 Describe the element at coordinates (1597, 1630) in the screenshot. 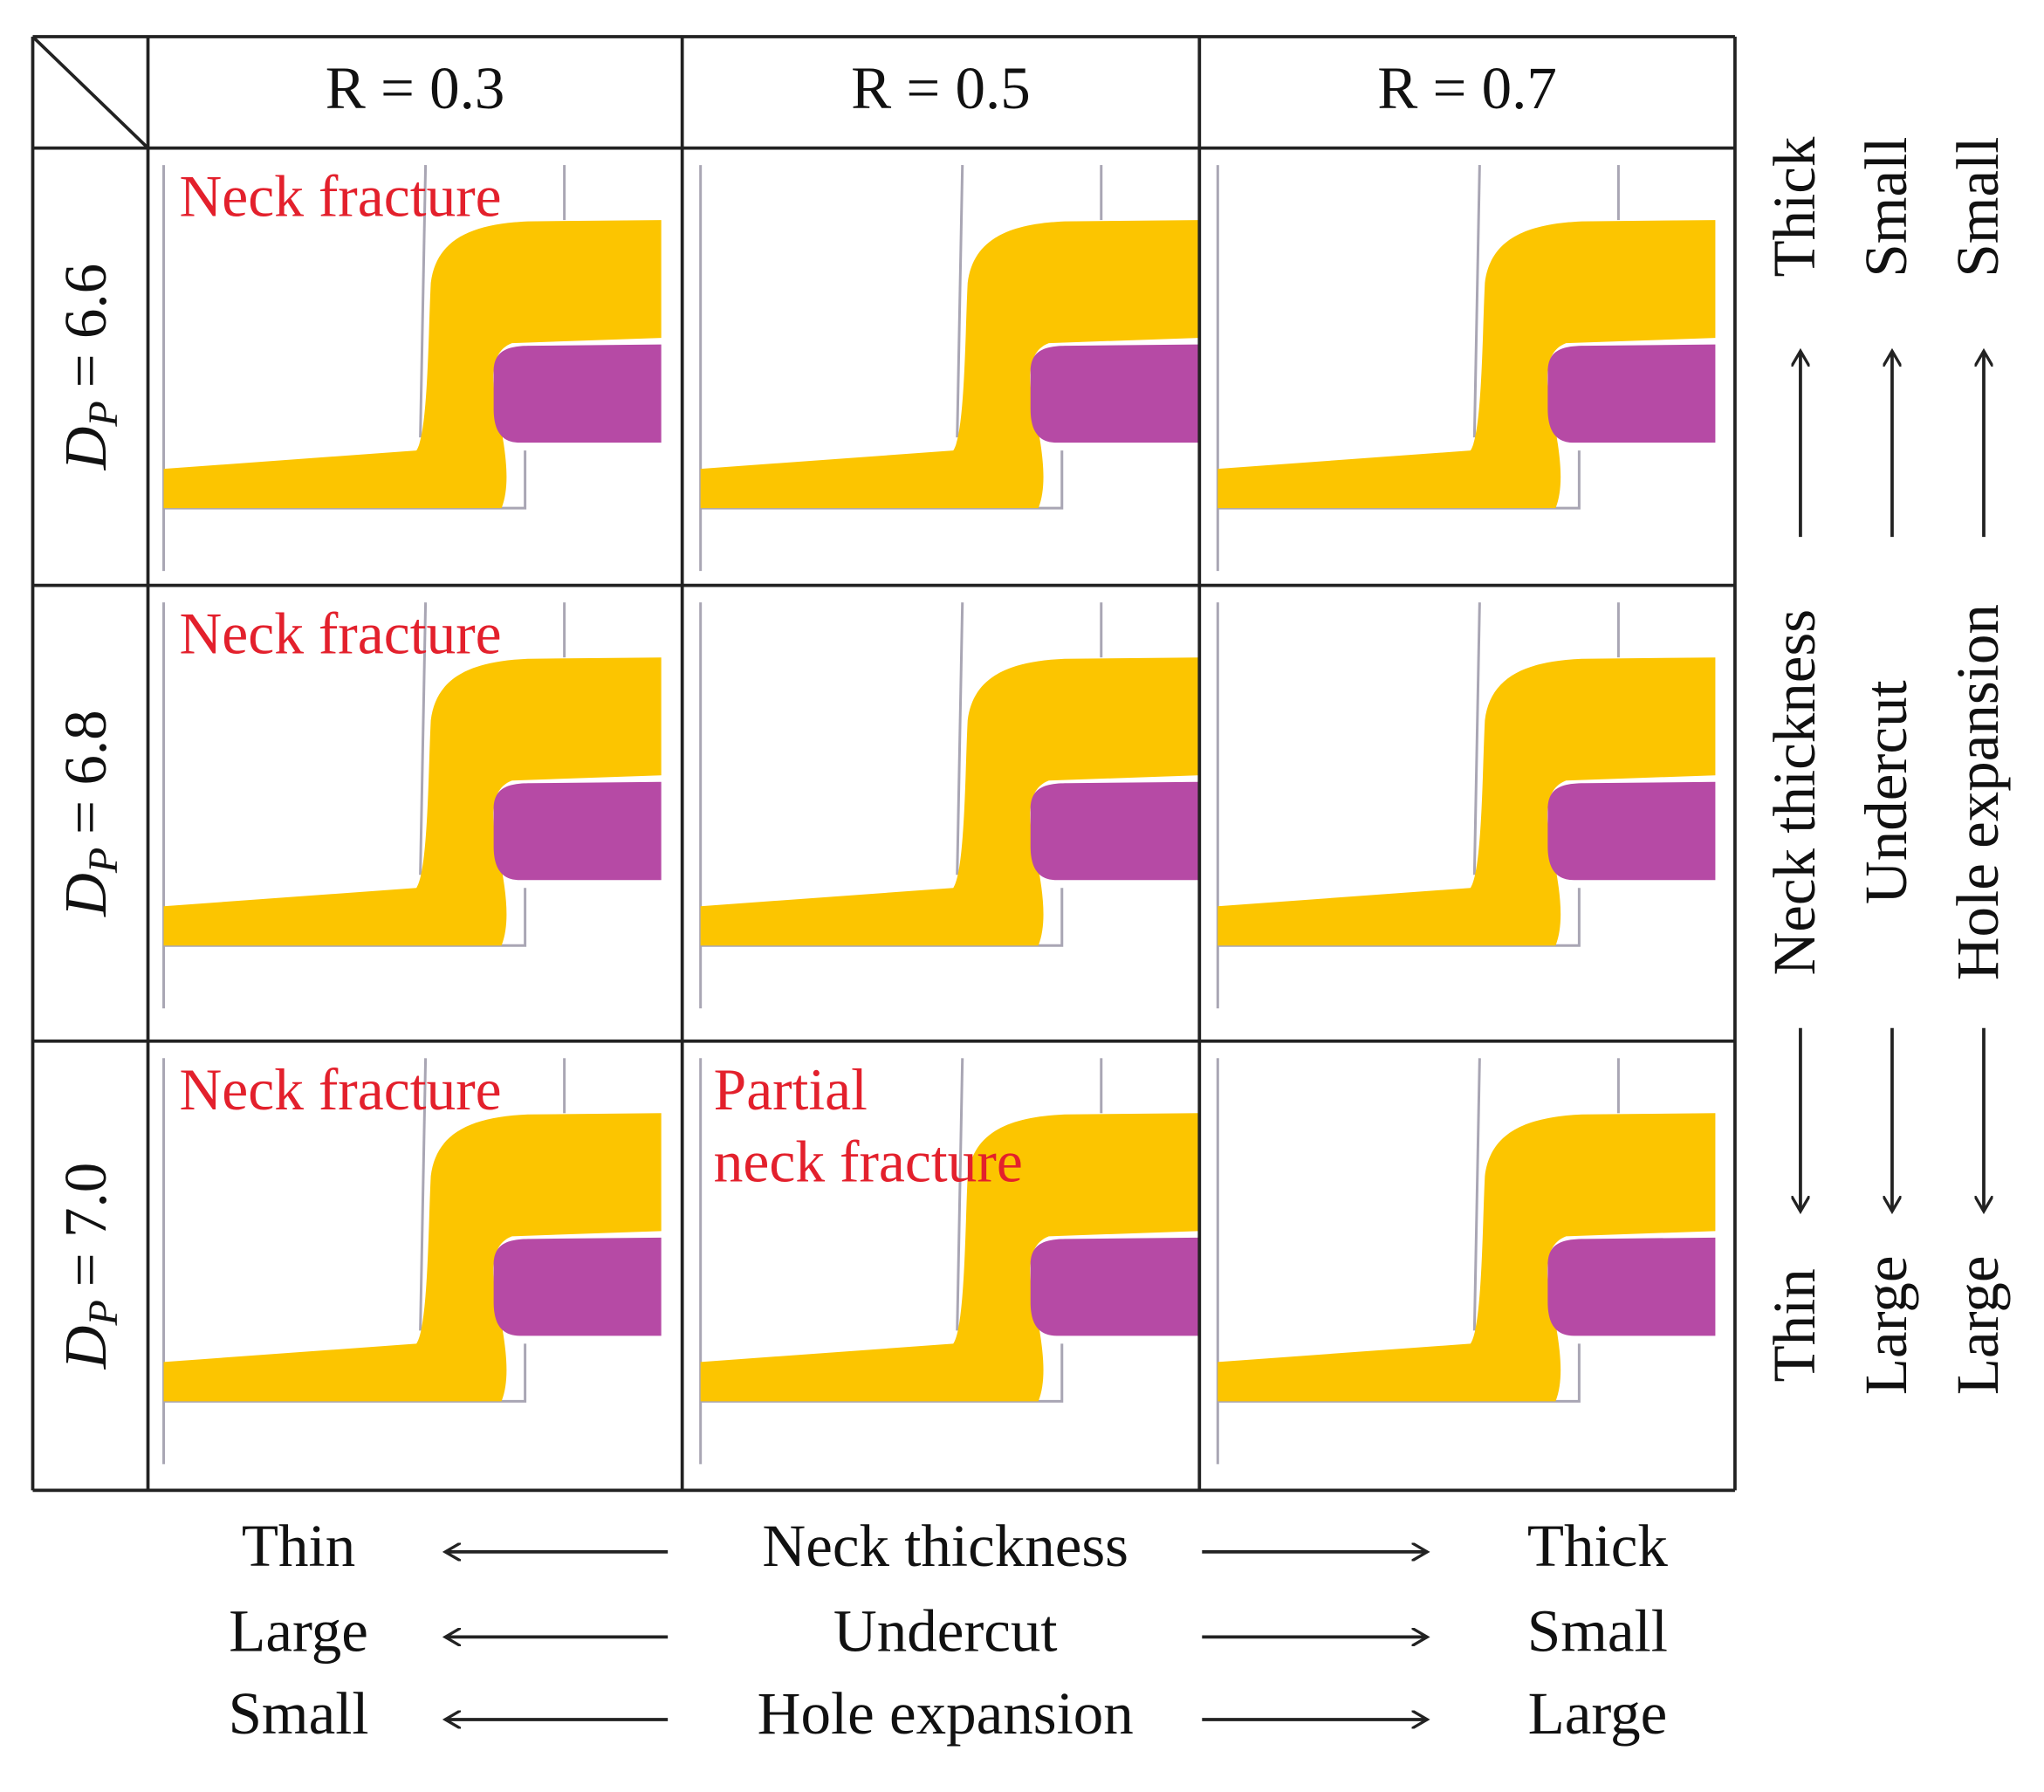

I see `scale-right: Small` at that location.